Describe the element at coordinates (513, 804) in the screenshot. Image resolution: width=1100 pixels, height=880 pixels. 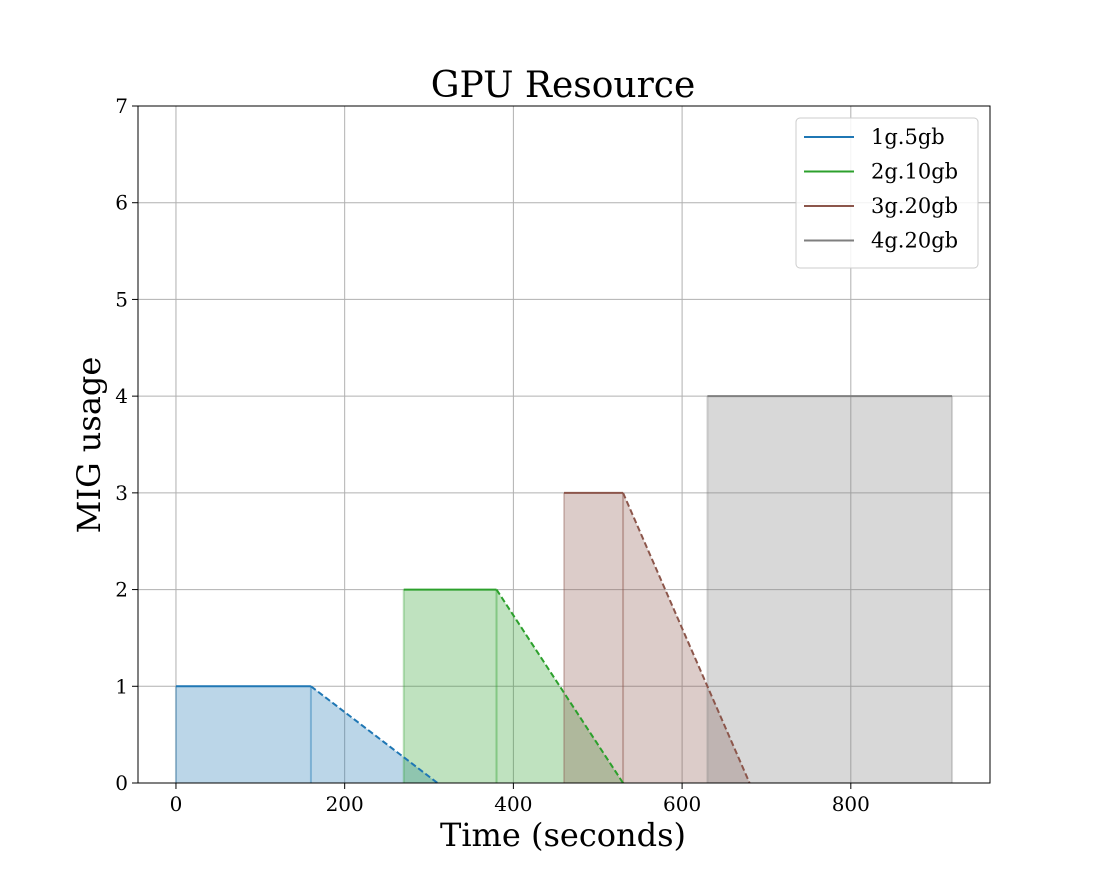
I see `x-tick-label: 400` at that location.